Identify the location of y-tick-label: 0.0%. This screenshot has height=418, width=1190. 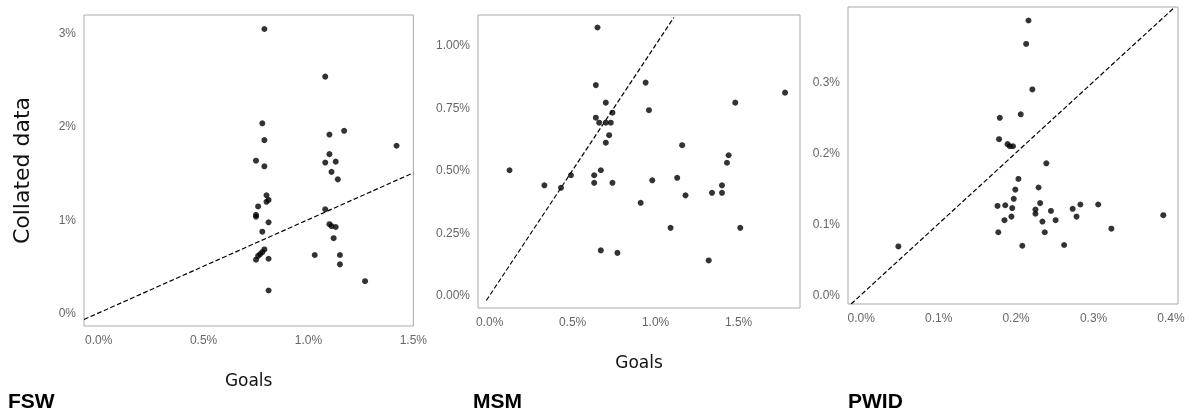
(826, 294).